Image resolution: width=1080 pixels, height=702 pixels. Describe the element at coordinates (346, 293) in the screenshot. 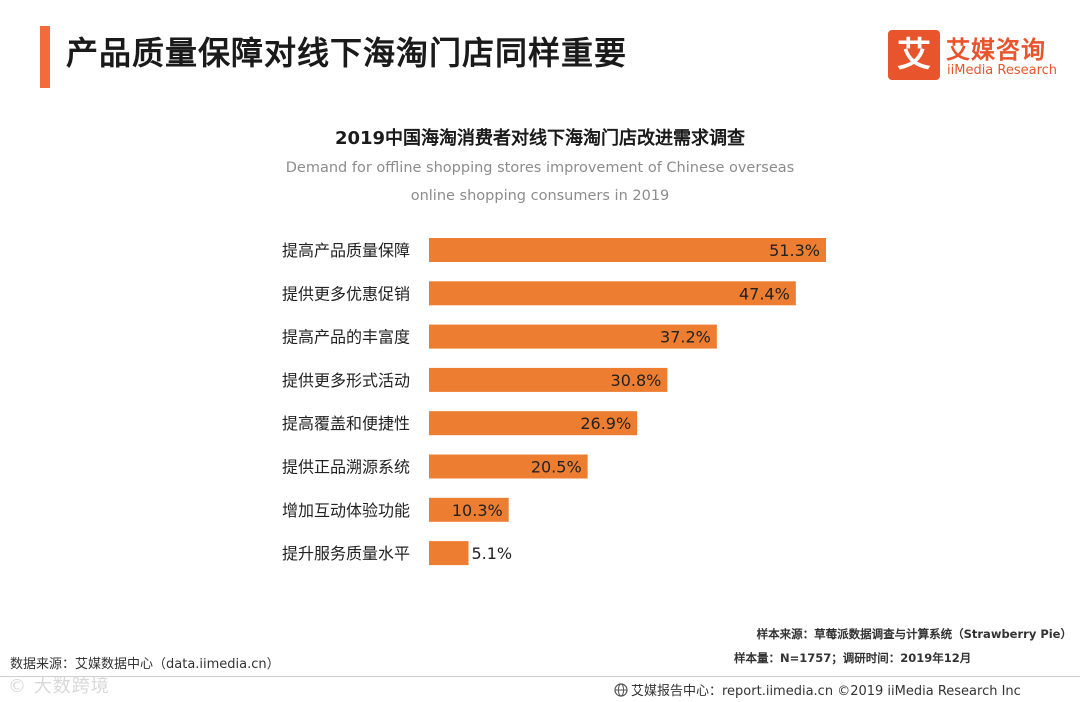

I see `category-label-1: 提供更多优惠促销` at that location.